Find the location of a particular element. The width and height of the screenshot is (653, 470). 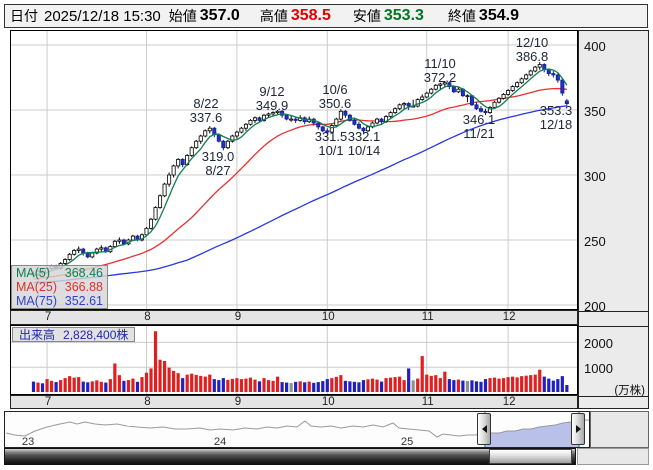

range-navigator: 23 24 25 is located at coordinates (297, 429).